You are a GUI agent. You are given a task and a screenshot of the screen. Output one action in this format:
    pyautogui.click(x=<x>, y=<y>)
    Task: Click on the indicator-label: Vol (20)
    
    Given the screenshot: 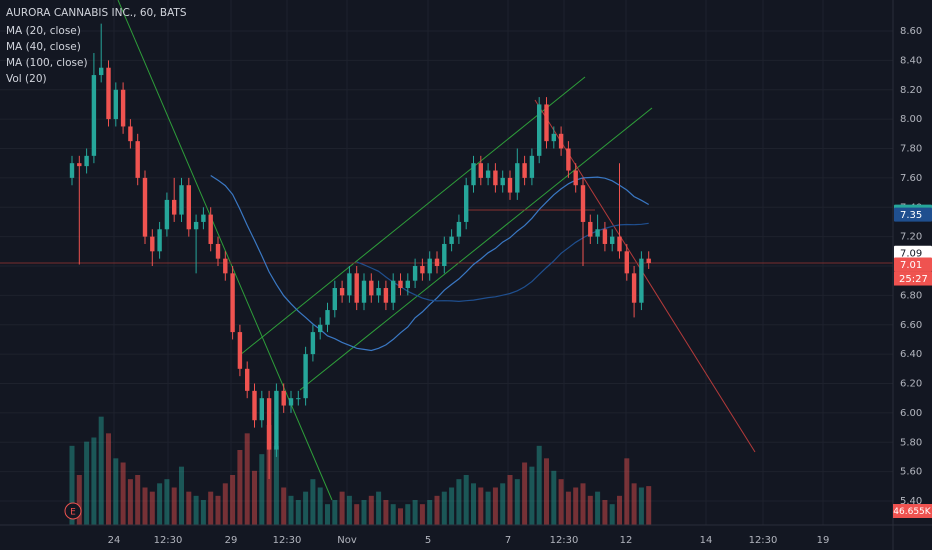 What is the action you would take?
    pyautogui.click(x=26, y=79)
    